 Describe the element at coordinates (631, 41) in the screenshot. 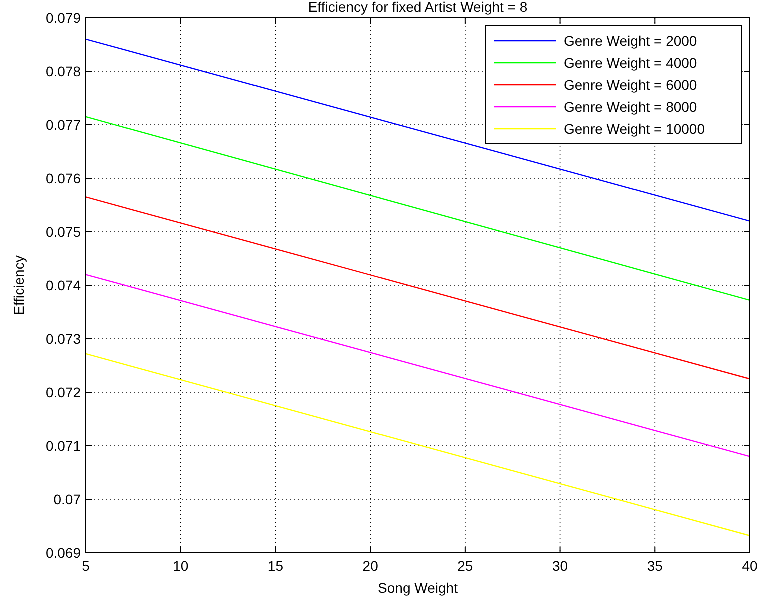

I see `legend-label: Genre Weight = 2000` at that location.